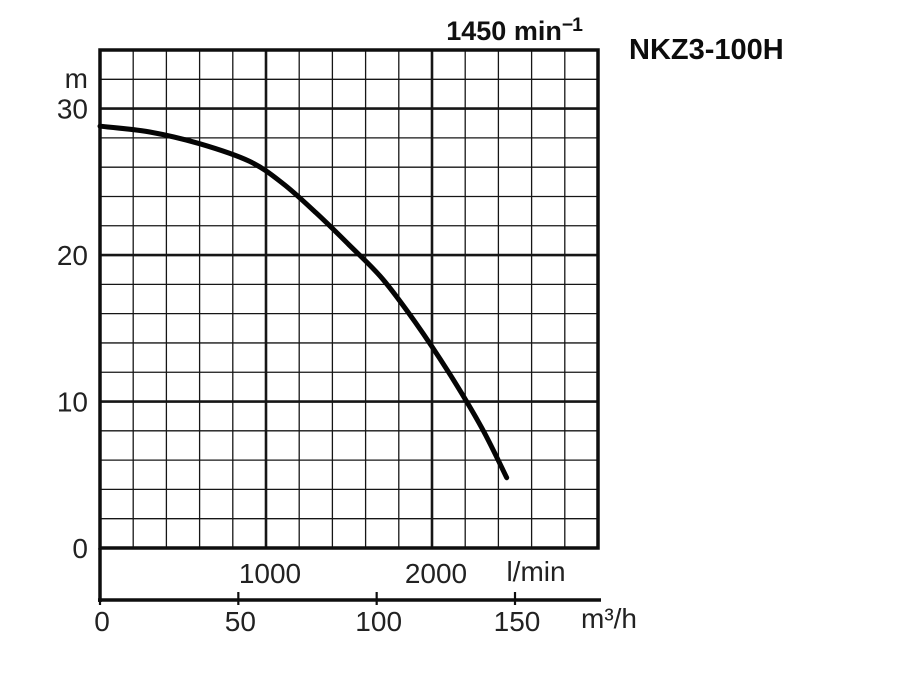  Describe the element at coordinates (291, 30) in the screenshot. I see `rotation-speed-label: 1450 min−1` at that location.